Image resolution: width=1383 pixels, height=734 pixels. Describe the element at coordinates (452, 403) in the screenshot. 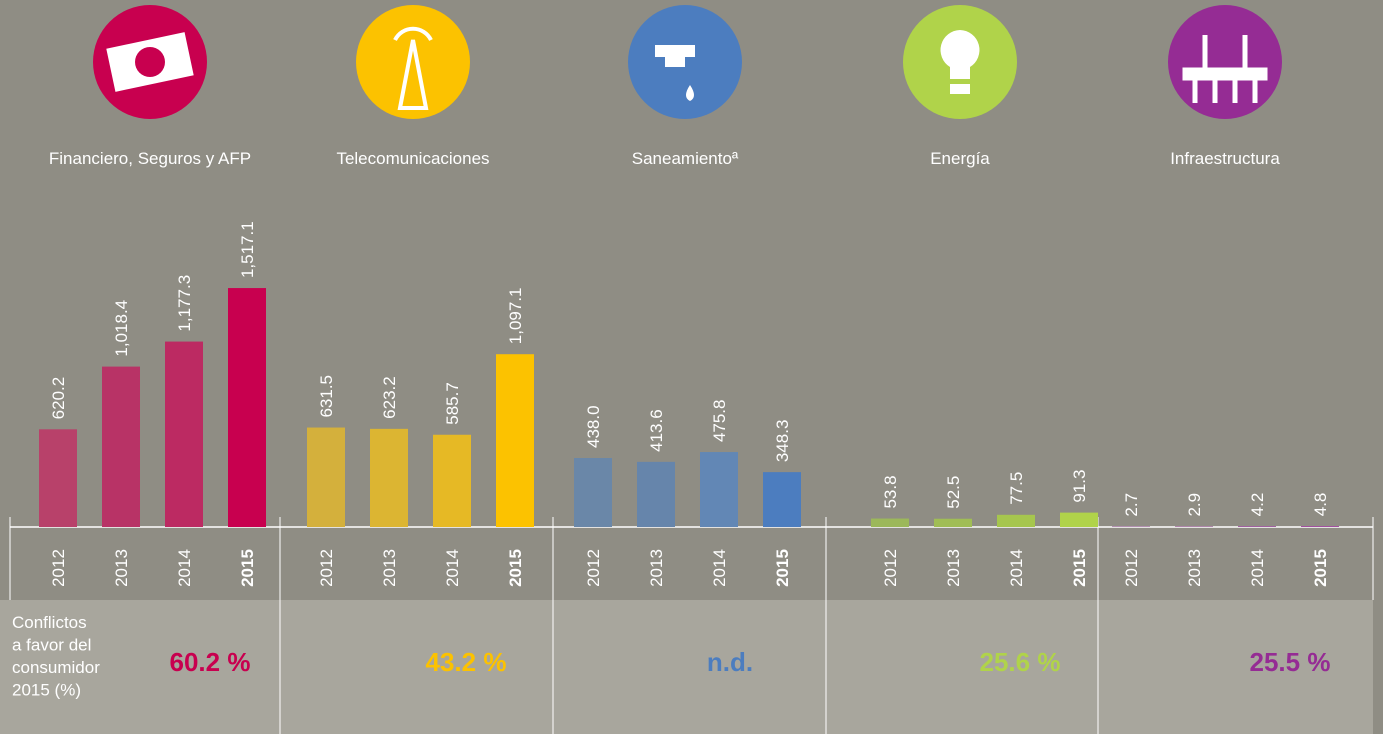

I see `value-label: 585.7` at that location.